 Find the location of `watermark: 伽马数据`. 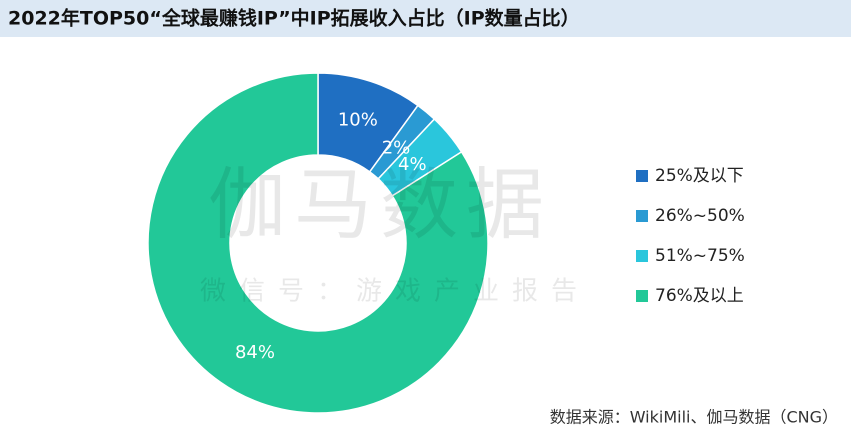

watermark: 伽马数据 is located at coordinates (380, 205).